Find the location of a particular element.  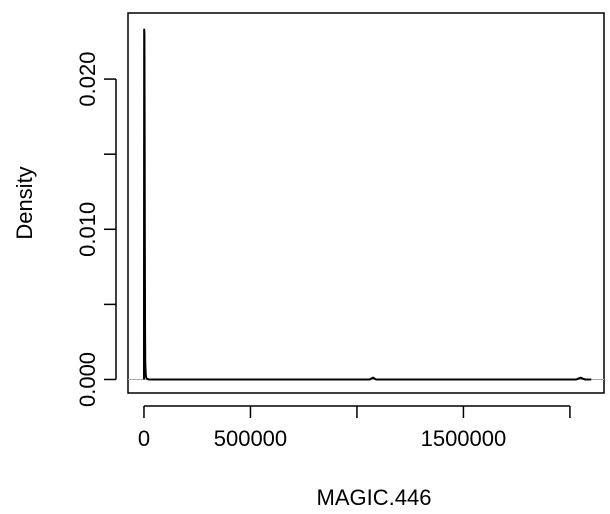

x-axis-title: MAGIC.446 is located at coordinates (374, 497).